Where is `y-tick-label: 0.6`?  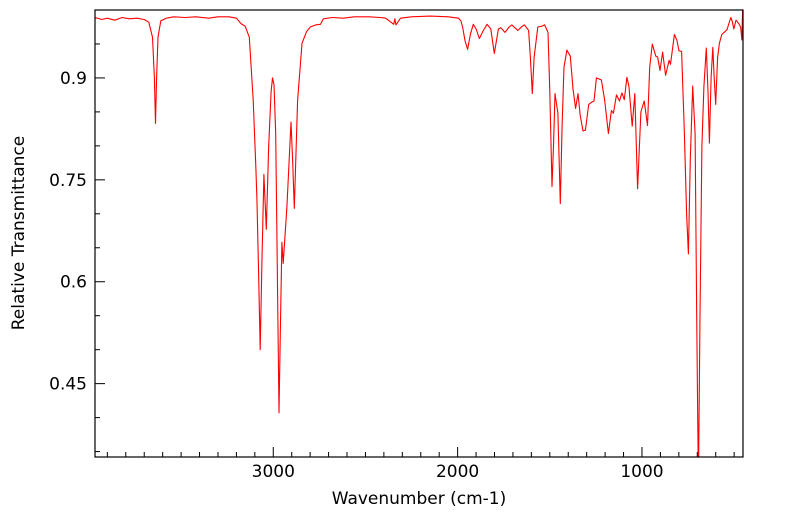
y-tick-label: 0.6 is located at coordinates (73, 283).